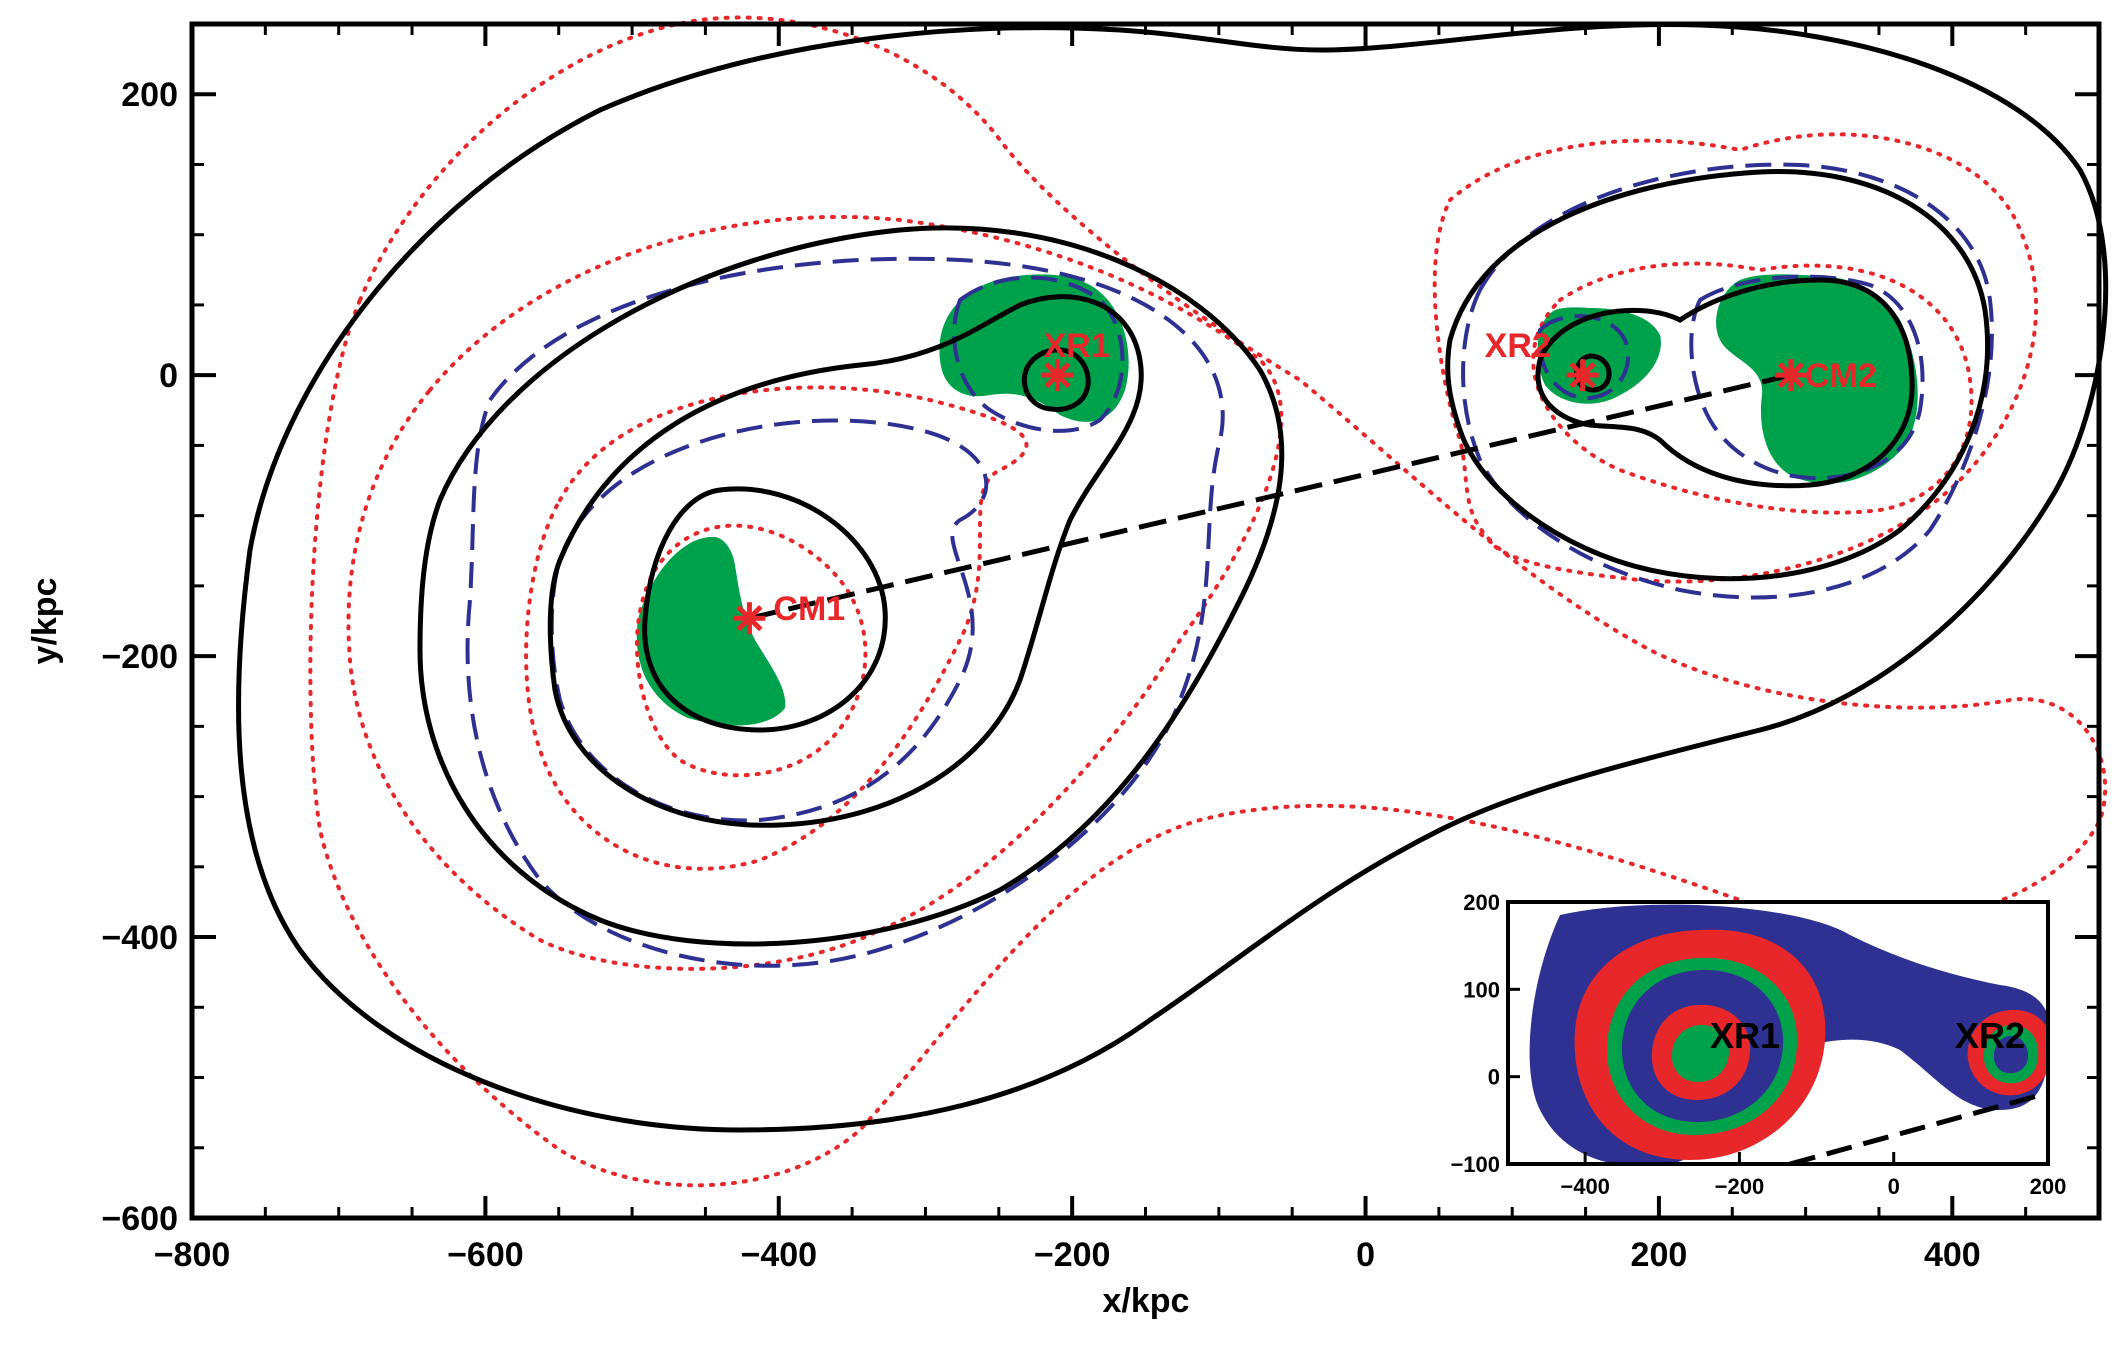 The width and height of the screenshot is (2120, 1348). Describe the element at coordinates (2048, 1186) in the screenshot. I see `inset-x-tick-label: 200` at that location.